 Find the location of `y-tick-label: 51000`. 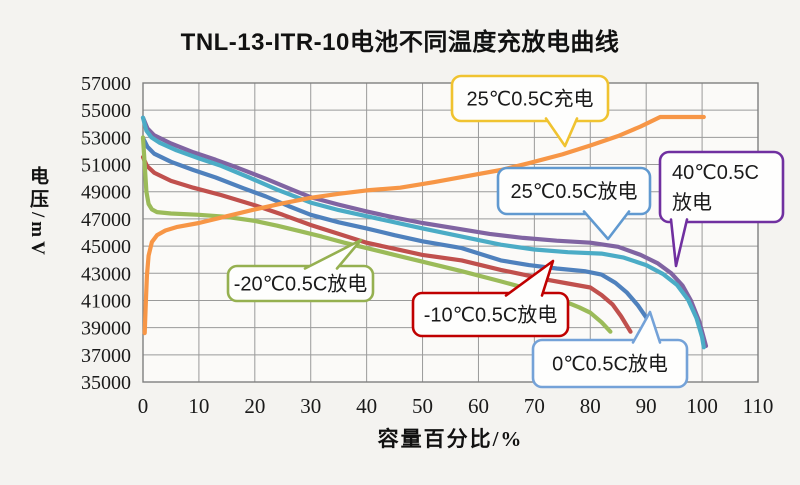

y-tick-label: 51000 is located at coordinates (106, 166).